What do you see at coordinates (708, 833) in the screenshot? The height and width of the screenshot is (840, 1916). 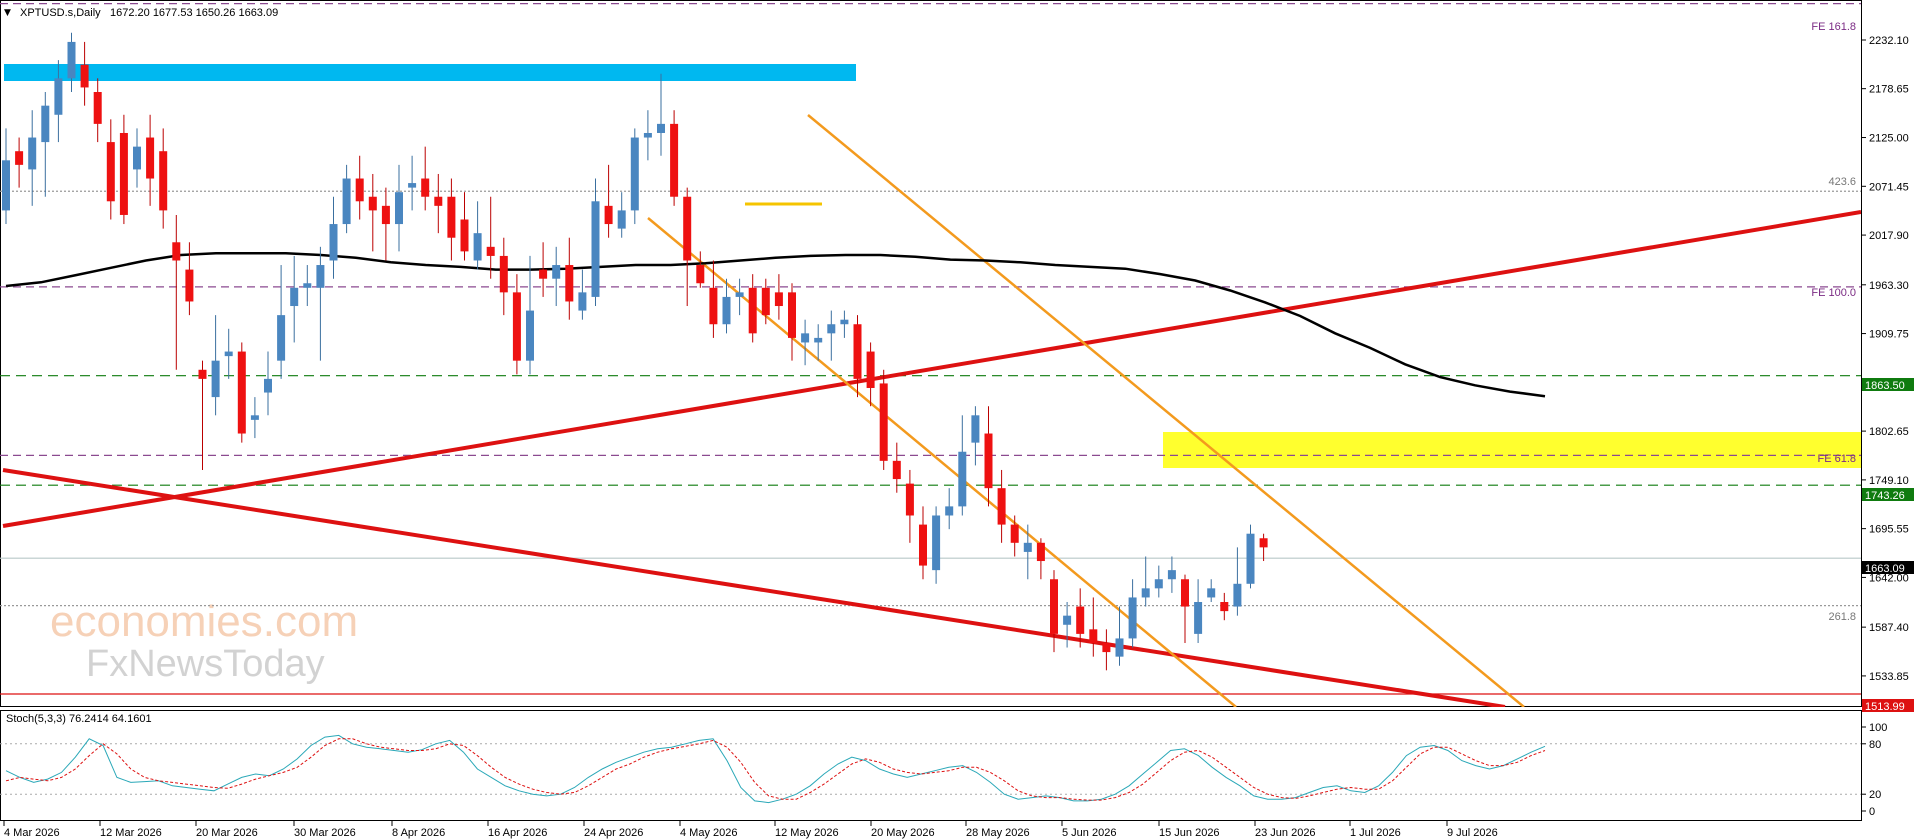 I see `x-axis-label: 4 May 2026` at bounding box center [708, 833].